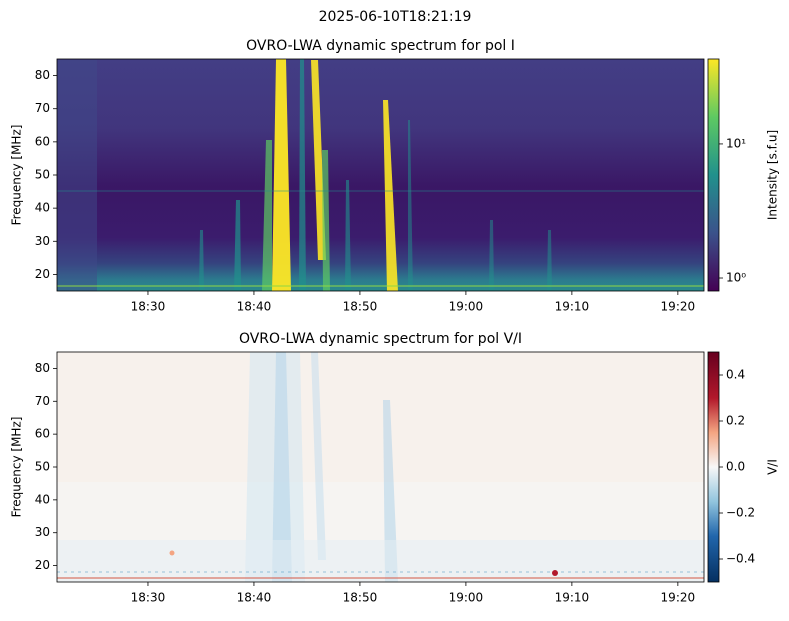 The image size is (789, 621). Describe the element at coordinates (380, 46) in the screenshot. I see `chart-title: OVRO-LWA dynamic spectrum for pol I` at that location.